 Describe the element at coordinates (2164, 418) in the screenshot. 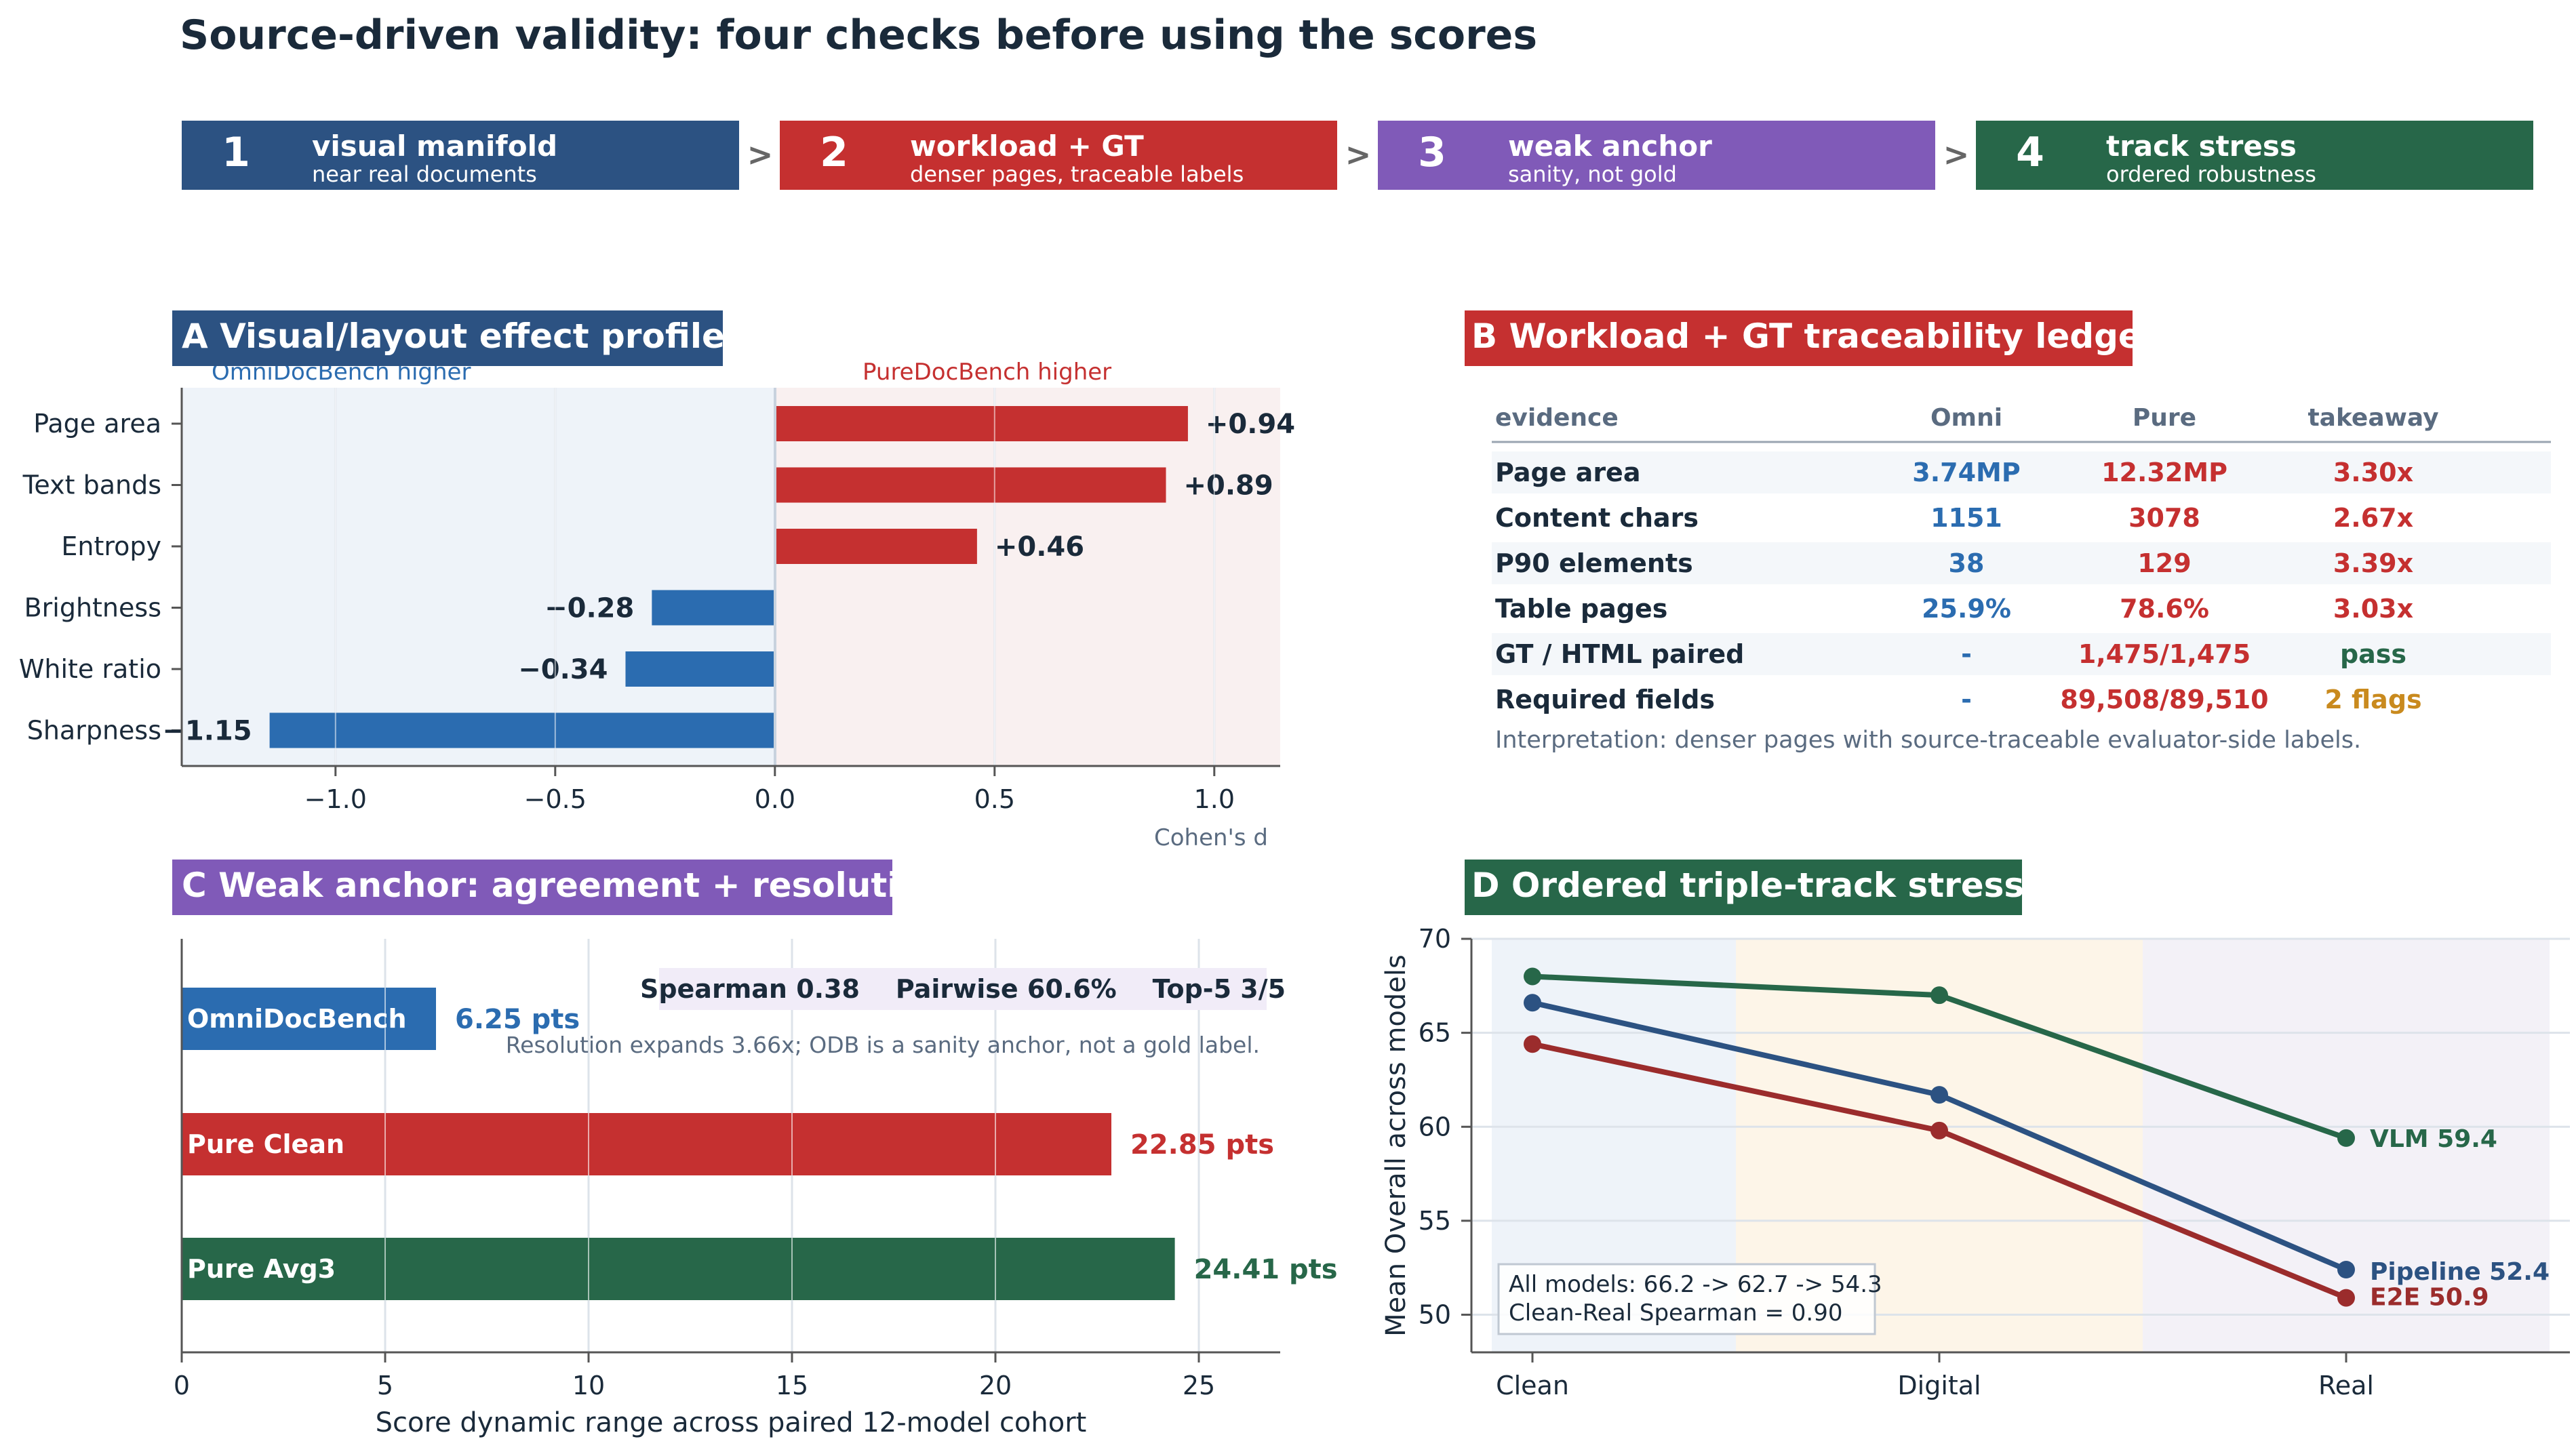

I see `panel-b-header-pure: Pure` at that location.